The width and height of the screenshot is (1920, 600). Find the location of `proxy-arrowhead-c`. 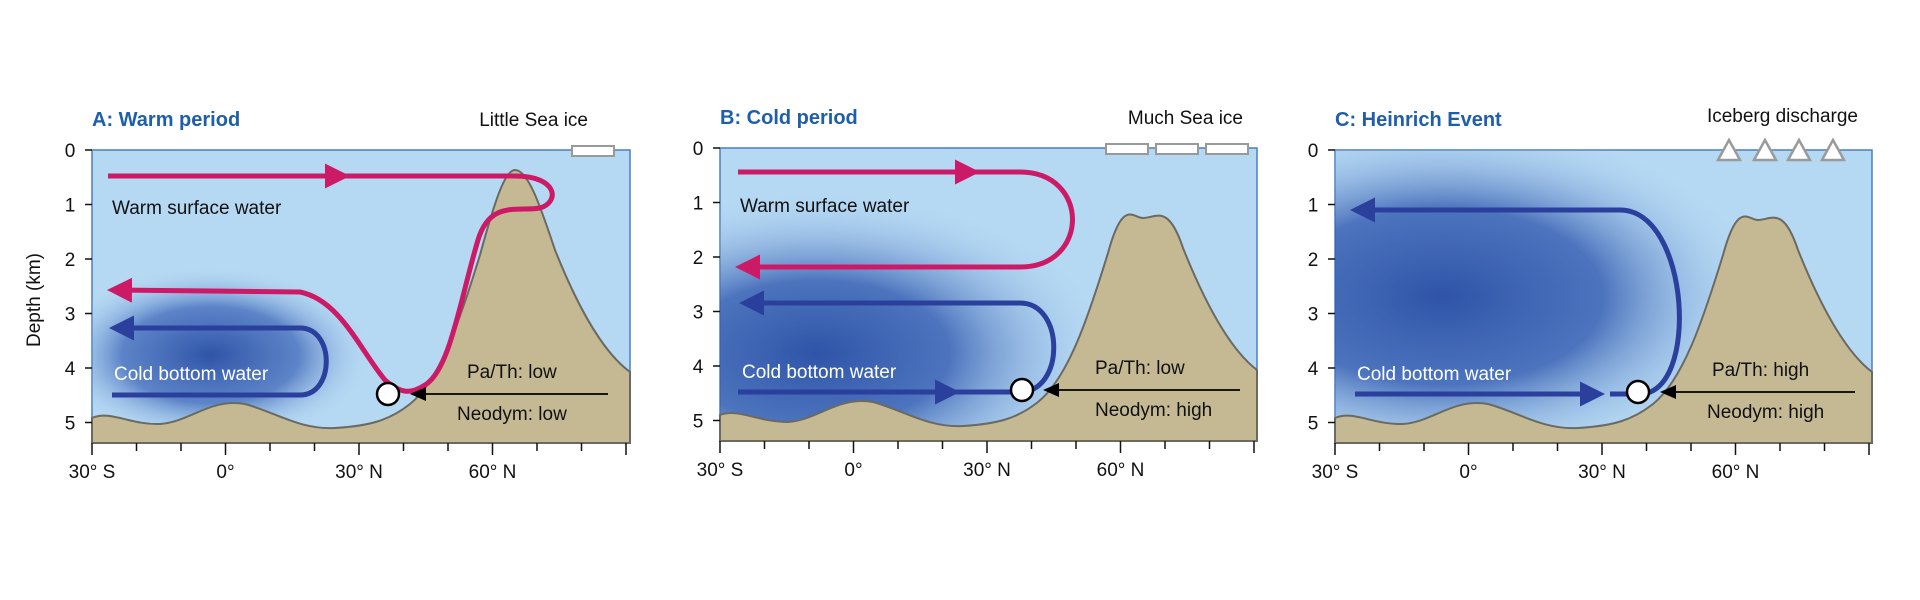

proxy-arrowhead-c is located at coordinates (1668, 392).